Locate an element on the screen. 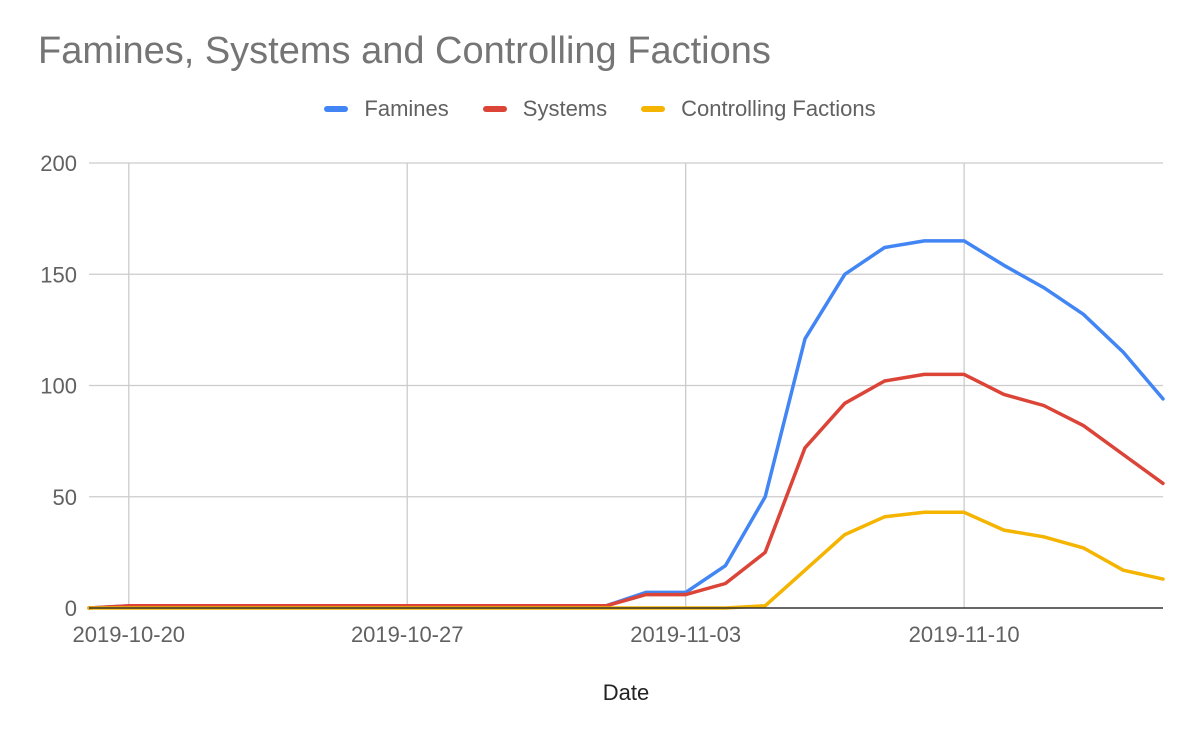  chart-legend: Famines Systems Controlling Factions is located at coordinates (600, 109).